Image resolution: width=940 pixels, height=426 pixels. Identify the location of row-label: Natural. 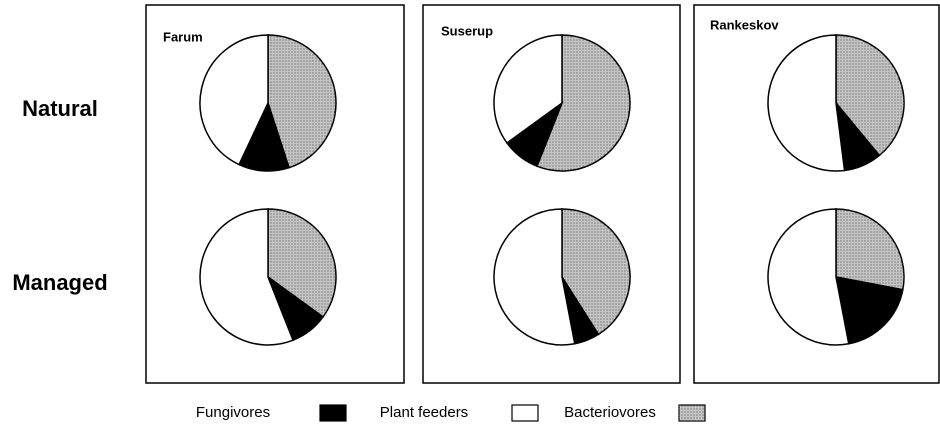
(60, 108).